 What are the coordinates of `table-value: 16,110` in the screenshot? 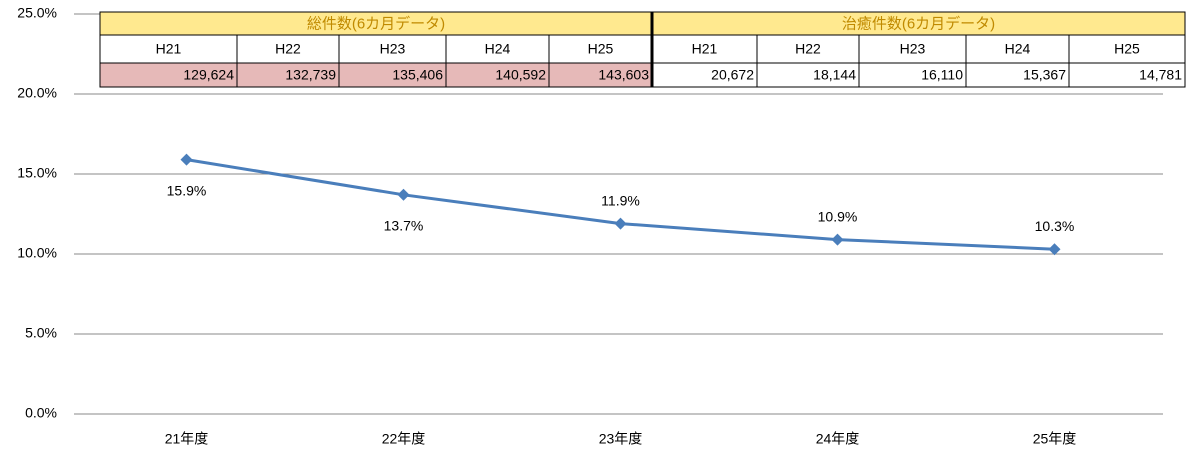 It's located at (942, 75).